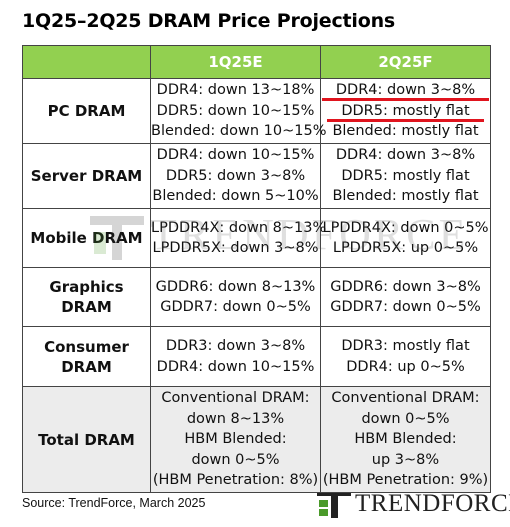 The image size is (510, 527). Describe the element at coordinates (239, 131) in the screenshot. I see `cell-line: Blended: down 10~15%` at that location.